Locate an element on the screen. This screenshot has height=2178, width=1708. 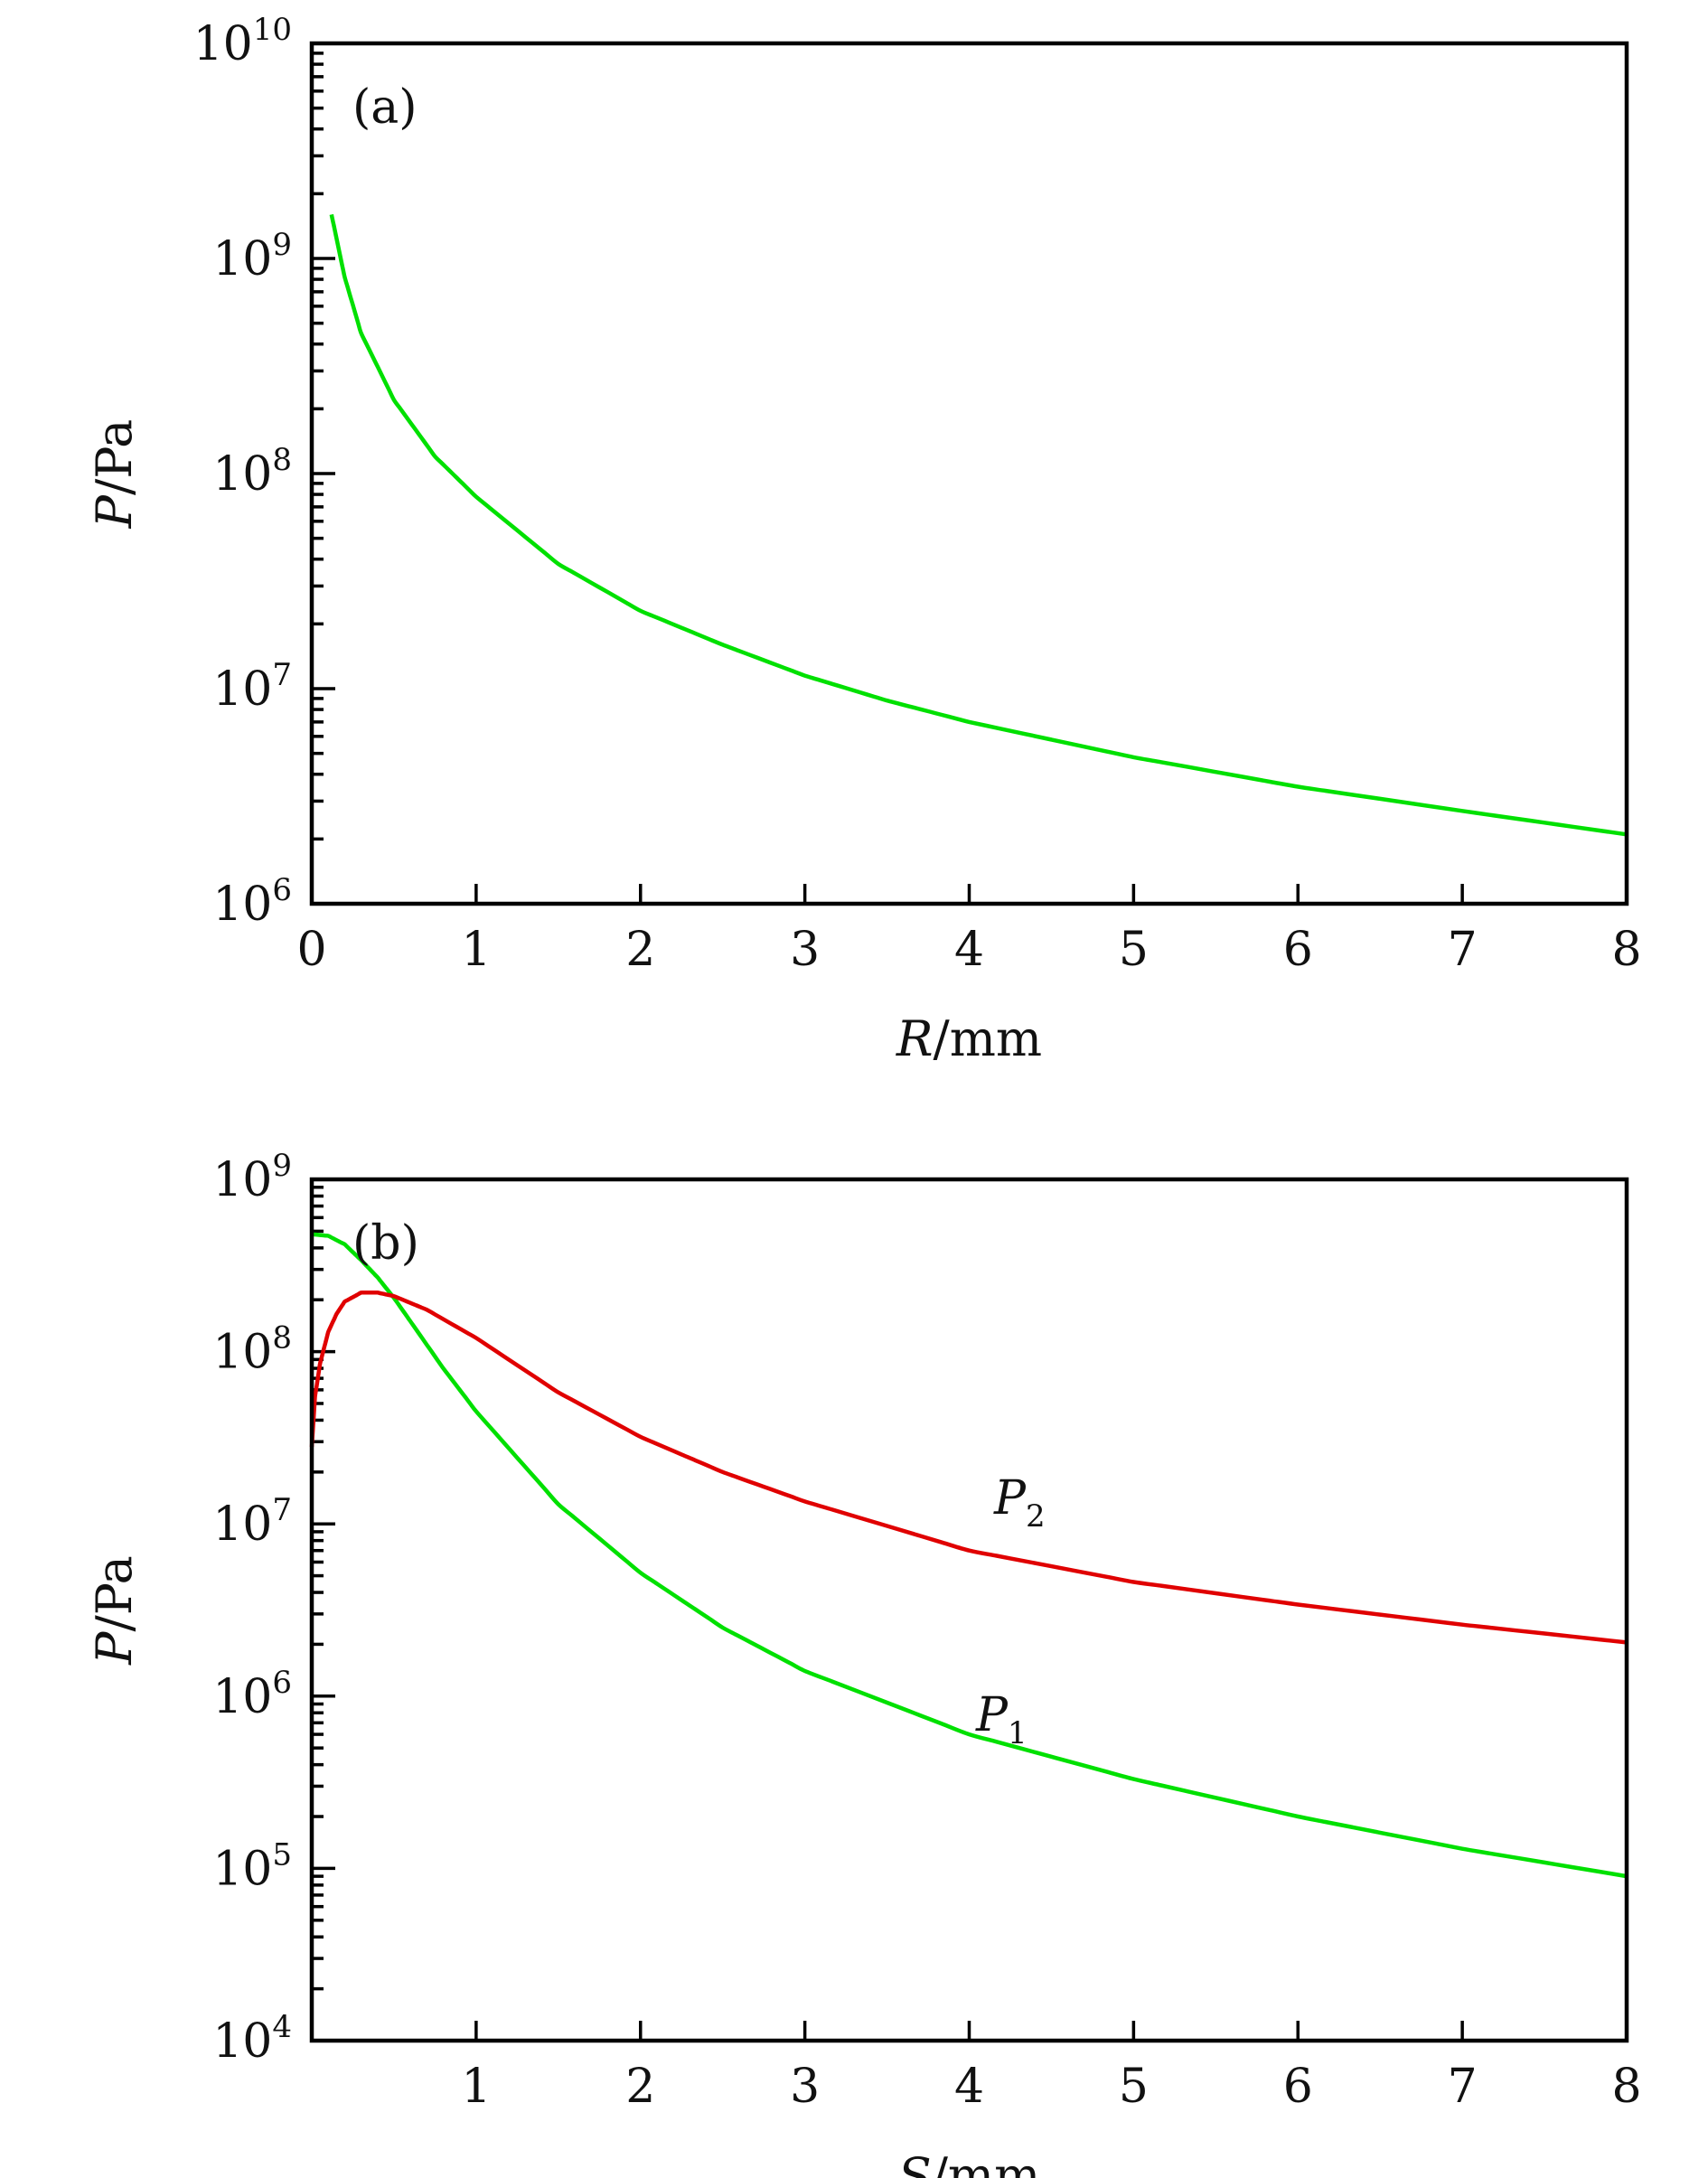
y-axis-ticks-a: 10⁶ 10⁷ 10⁸ 10⁹ 10¹⁰ is located at coordinates (264, 472).